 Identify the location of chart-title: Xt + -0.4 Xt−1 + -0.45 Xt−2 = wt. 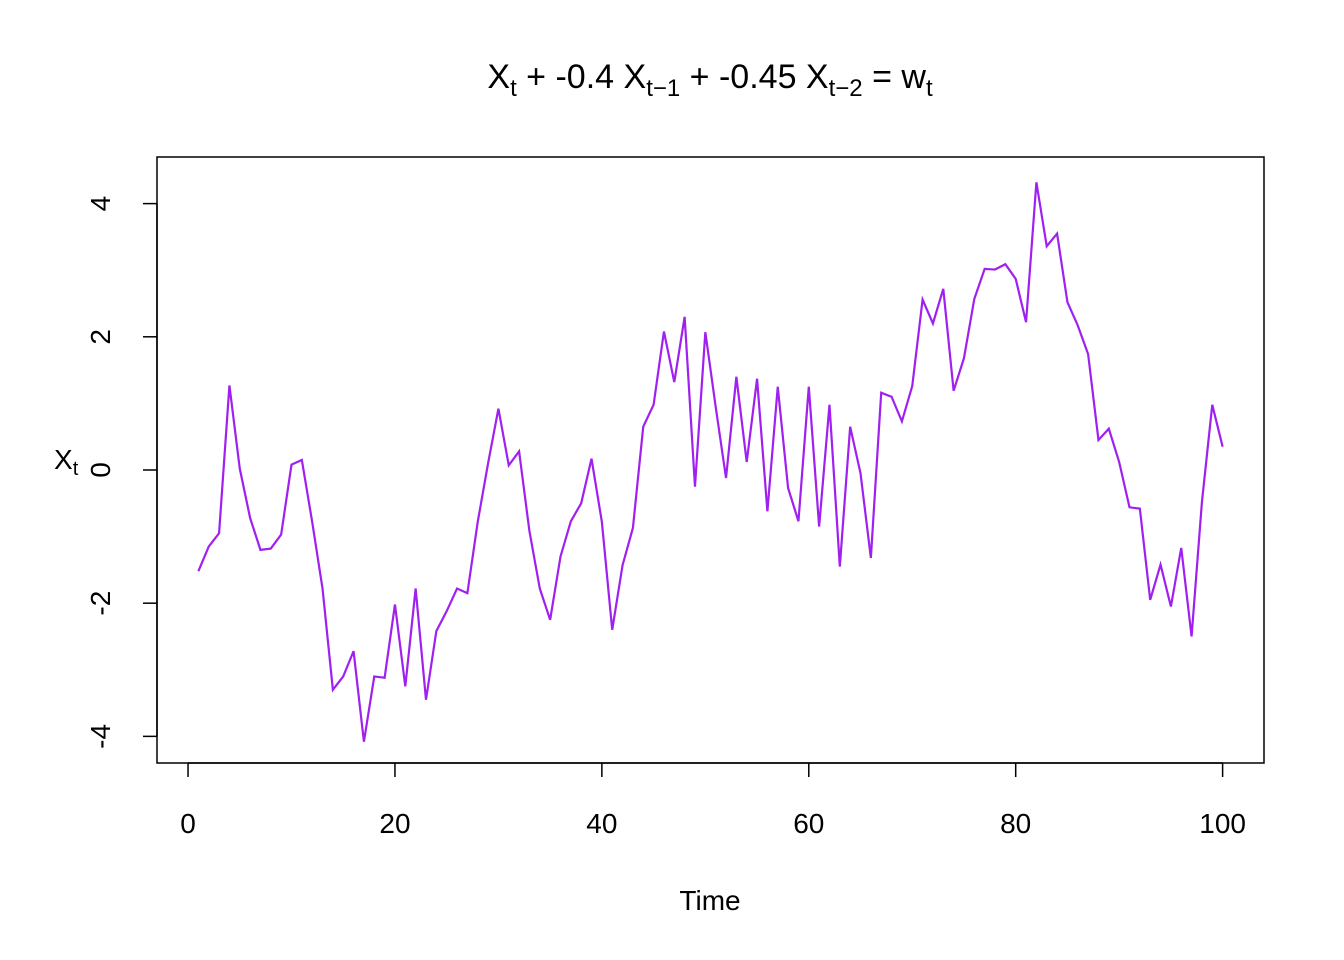
(710, 80).